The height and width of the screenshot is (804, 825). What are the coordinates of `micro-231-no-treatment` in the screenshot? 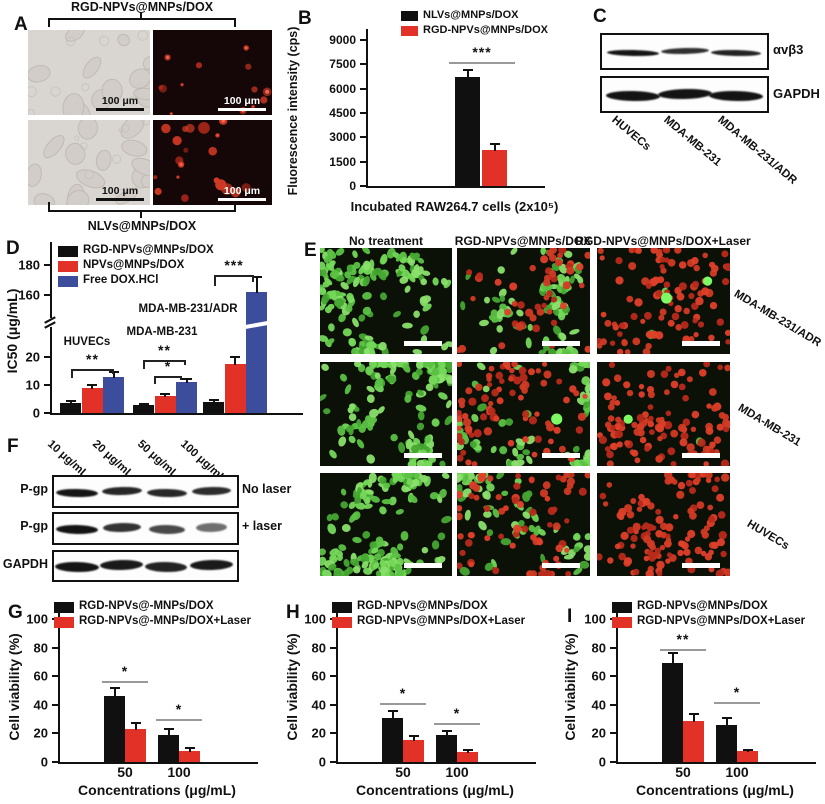 It's located at (386, 414).